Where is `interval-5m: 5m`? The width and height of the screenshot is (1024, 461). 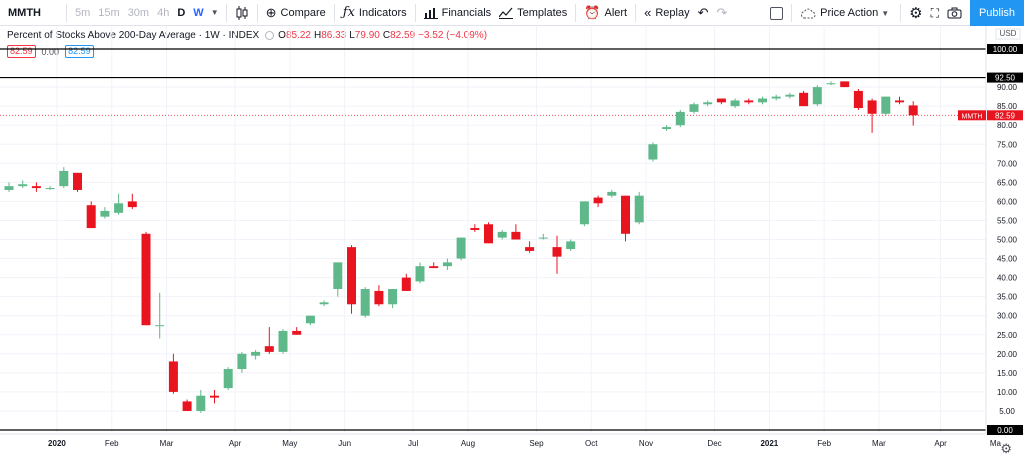
interval-5m: 5m is located at coordinates (83, 12).